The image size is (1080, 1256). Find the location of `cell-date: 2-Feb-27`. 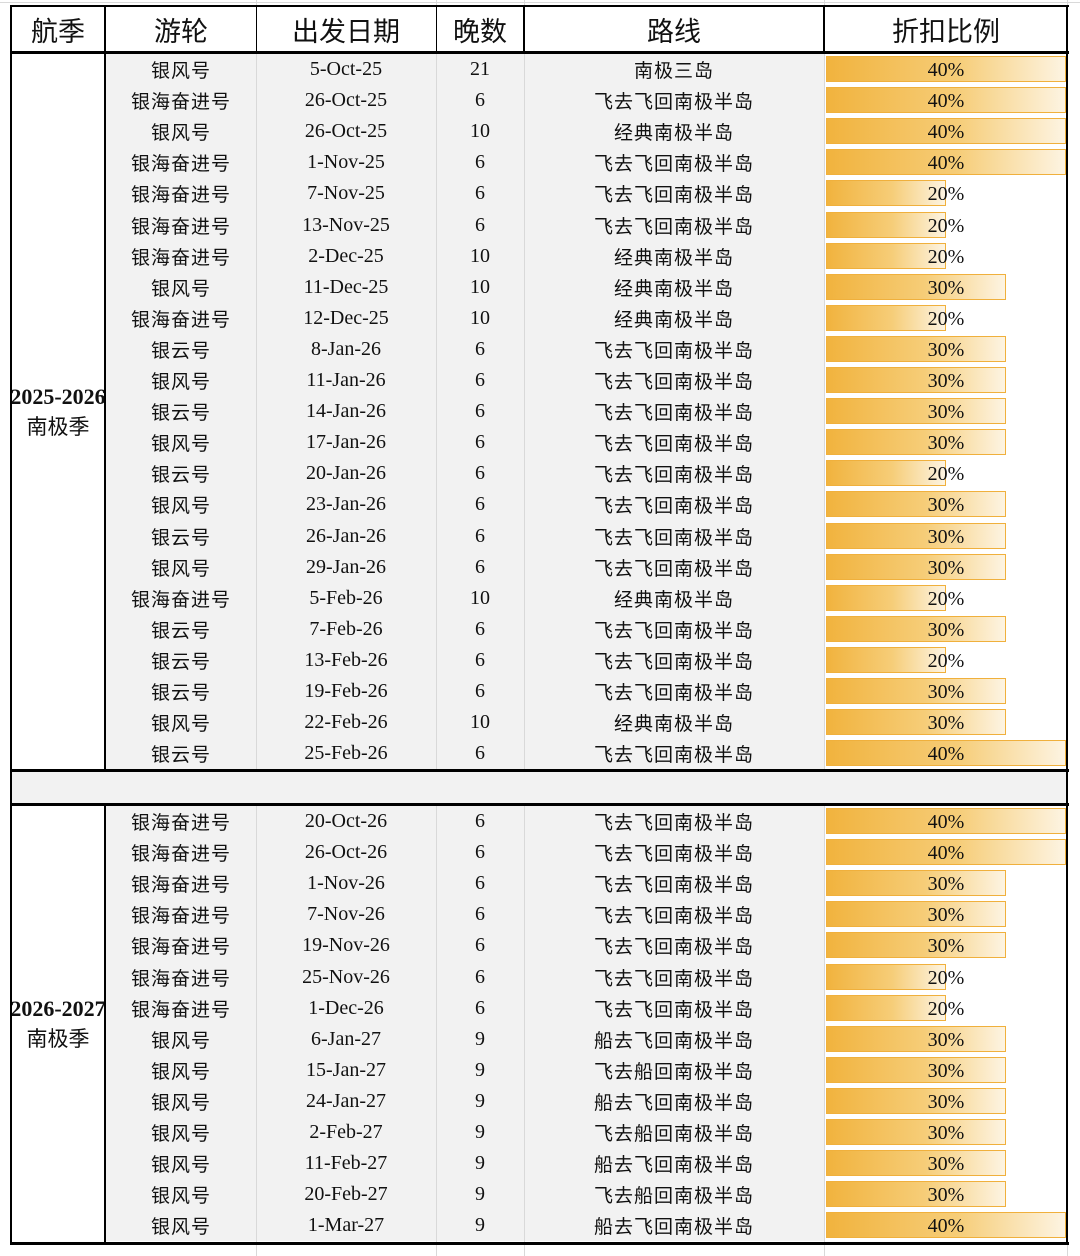

cell-date: 2-Feb-27 is located at coordinates (346, 1132).